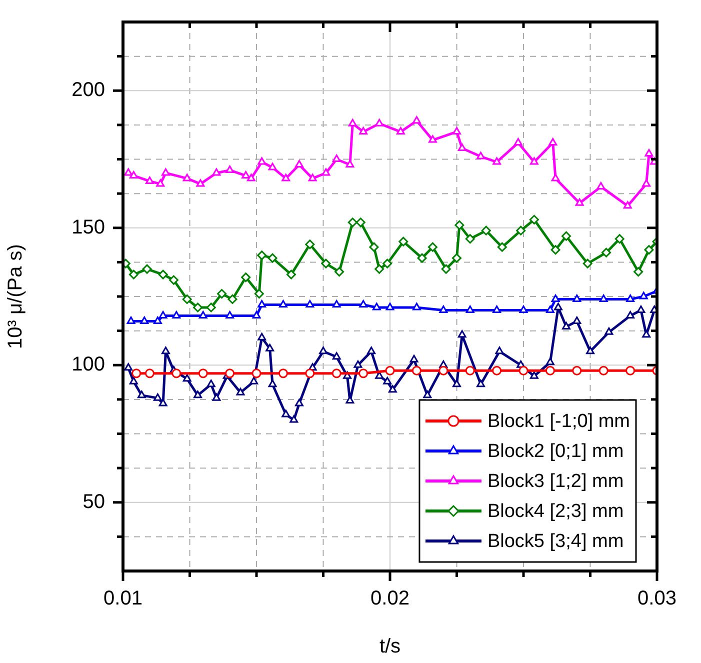  What do you see at coordinates (558, 421) in the screenshot?
I see `legend-label: Block1 [-1;0] mm` at bounding box center [558, 421].